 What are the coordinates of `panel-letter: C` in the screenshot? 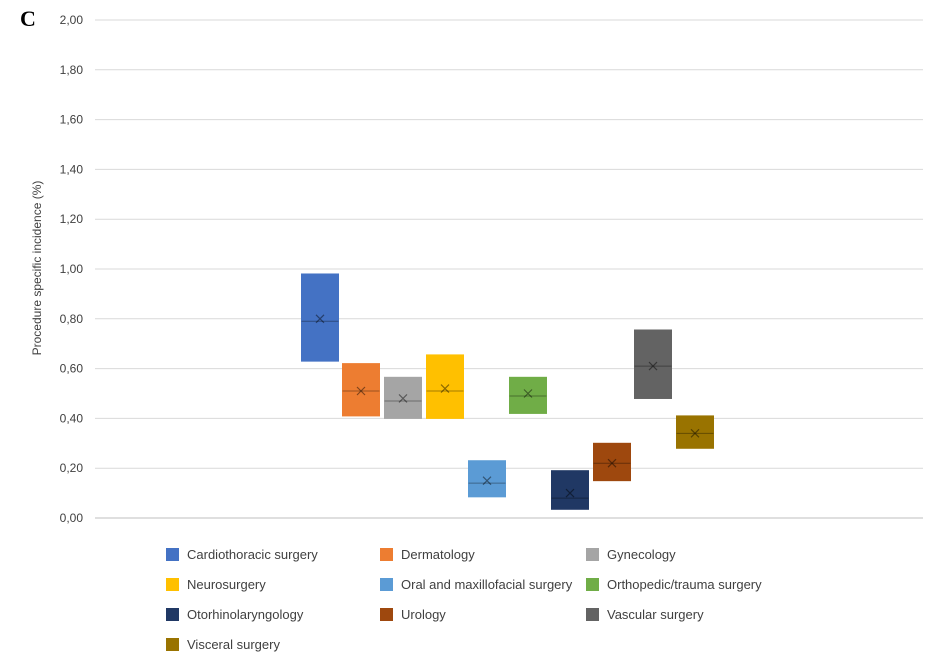 It's located at (28, 18).